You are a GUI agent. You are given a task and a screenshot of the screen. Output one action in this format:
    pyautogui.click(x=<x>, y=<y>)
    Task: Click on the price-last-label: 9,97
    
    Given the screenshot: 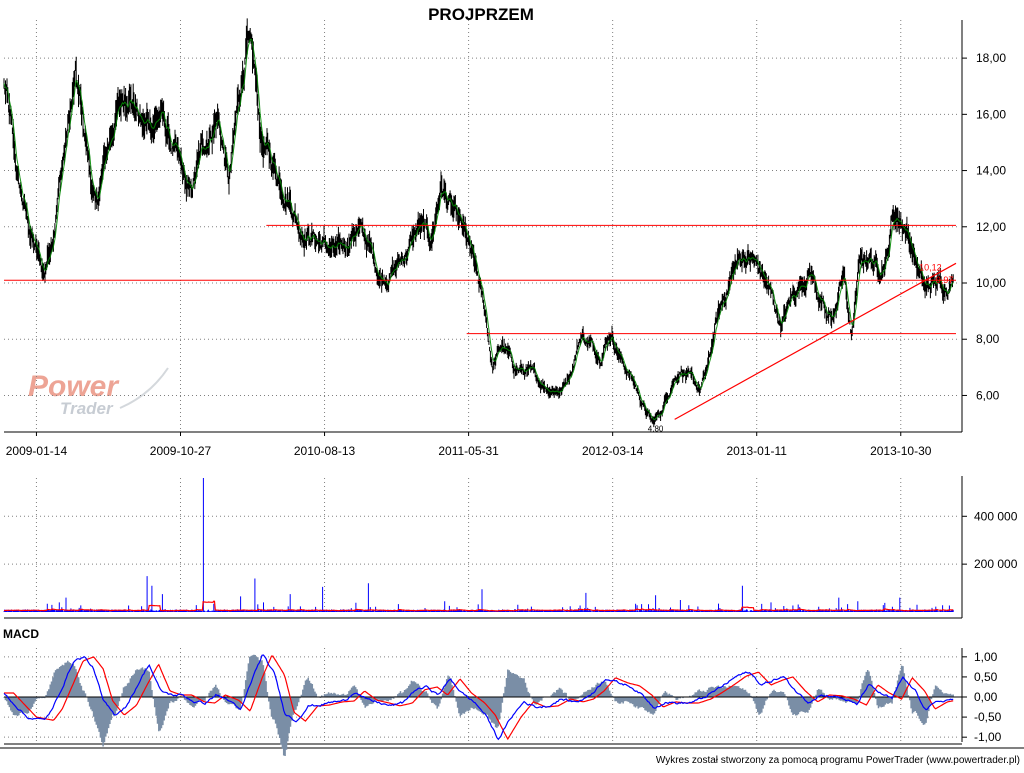 What is the action you would take?
    pyautogui.click(x=945, y=280)
    